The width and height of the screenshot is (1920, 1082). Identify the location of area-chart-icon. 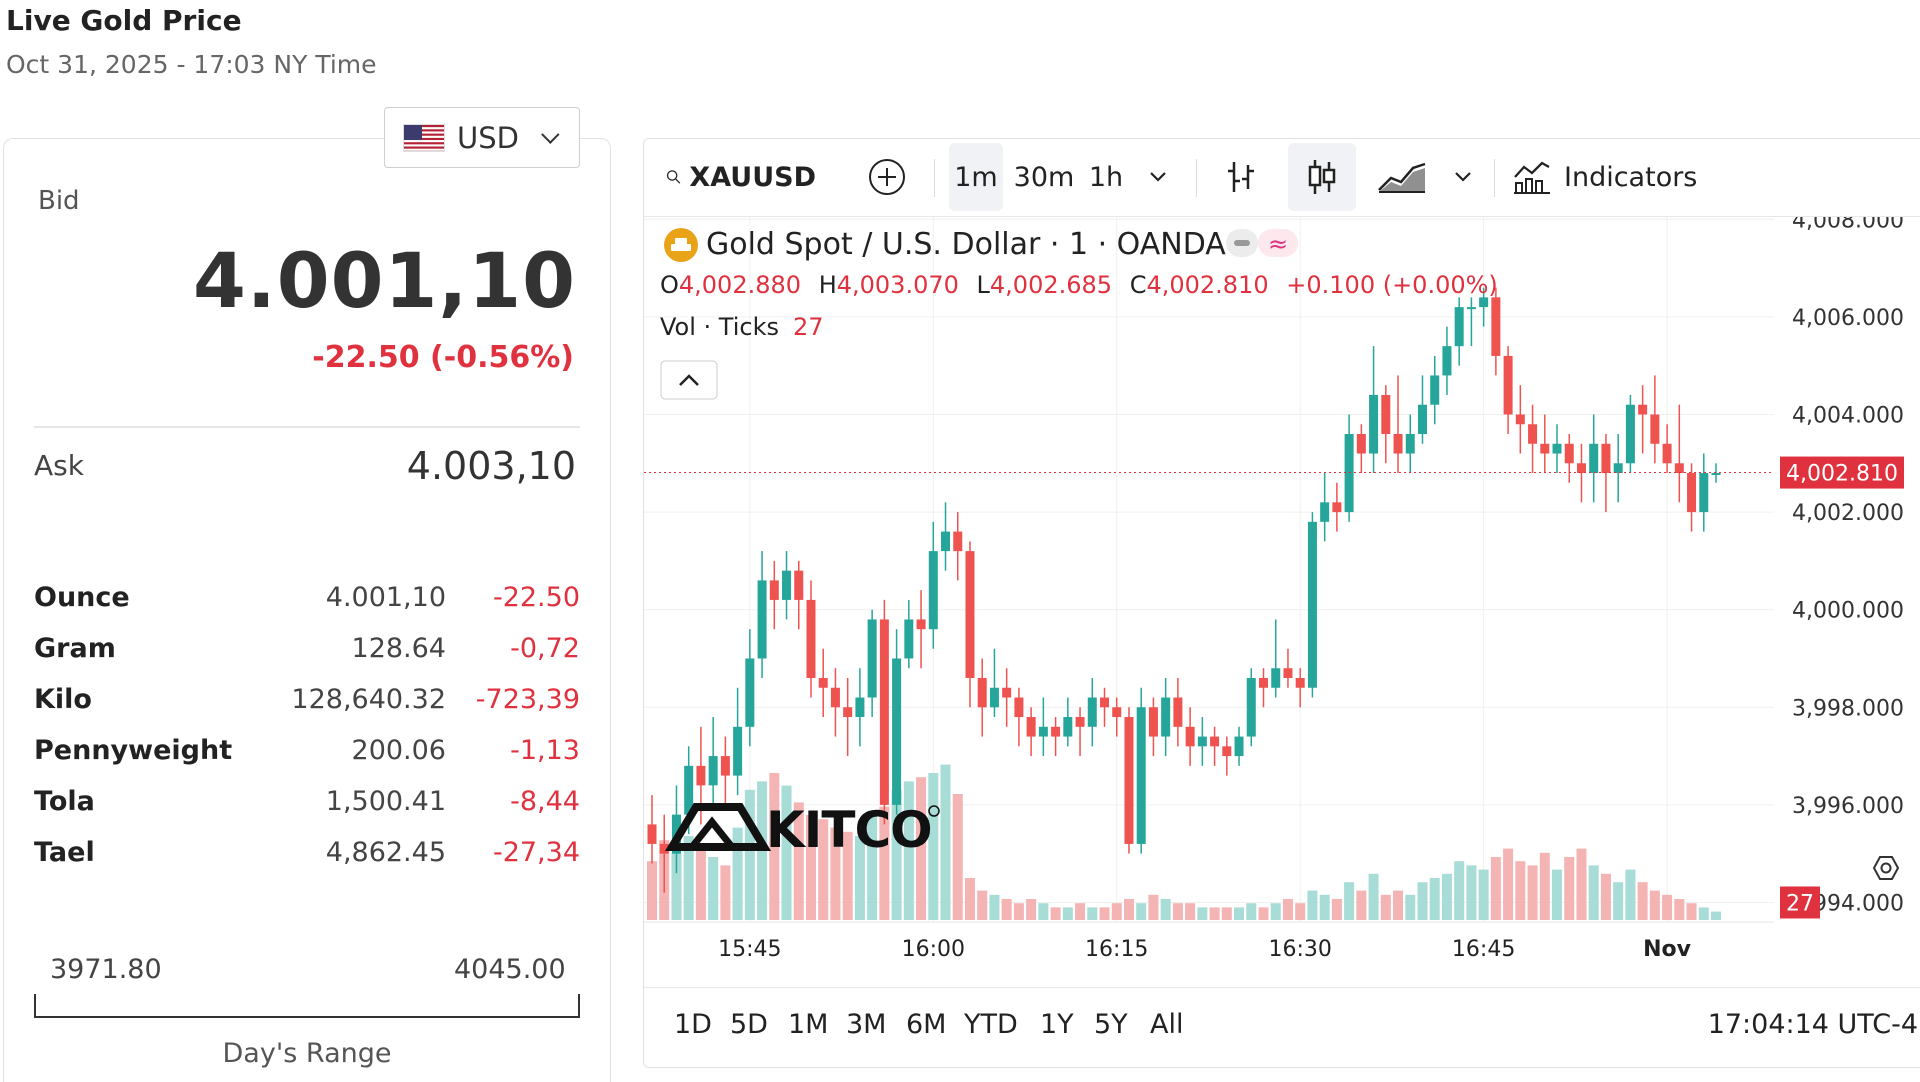
(1402, 177).